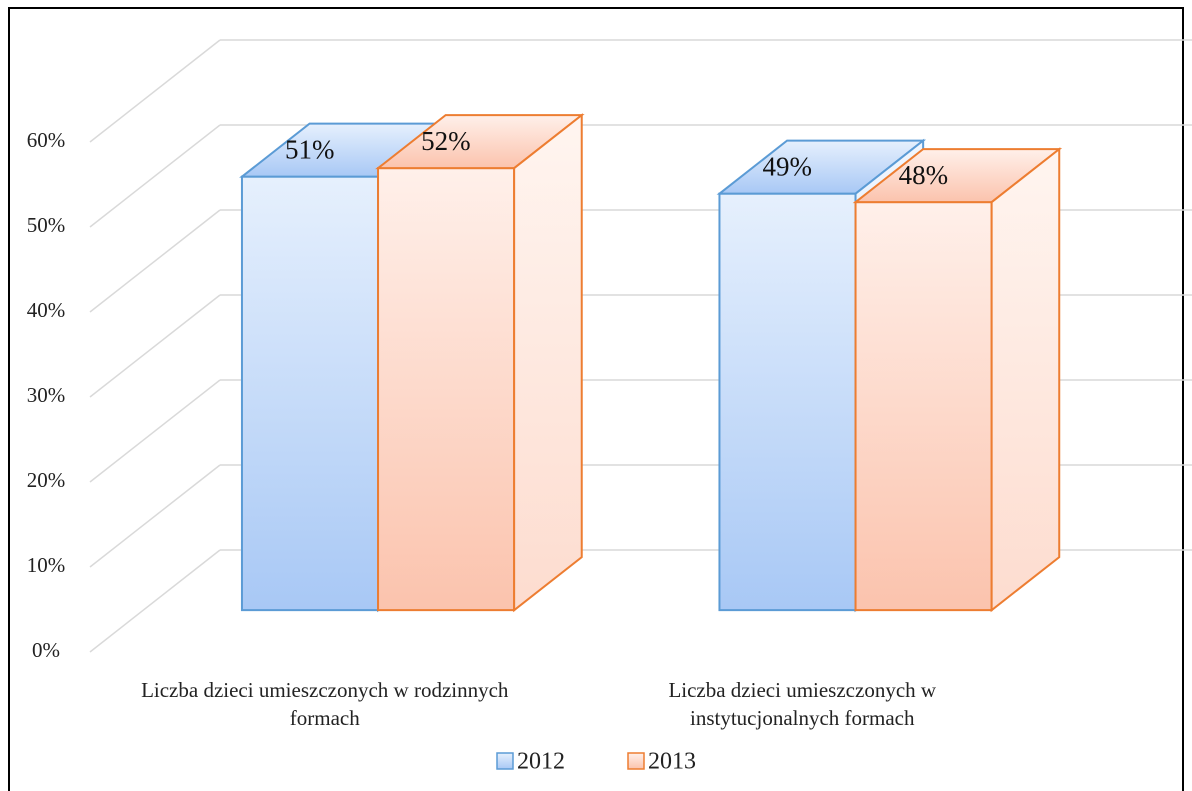  I want to click on y-tick-label: 60%, so click(46, 140).